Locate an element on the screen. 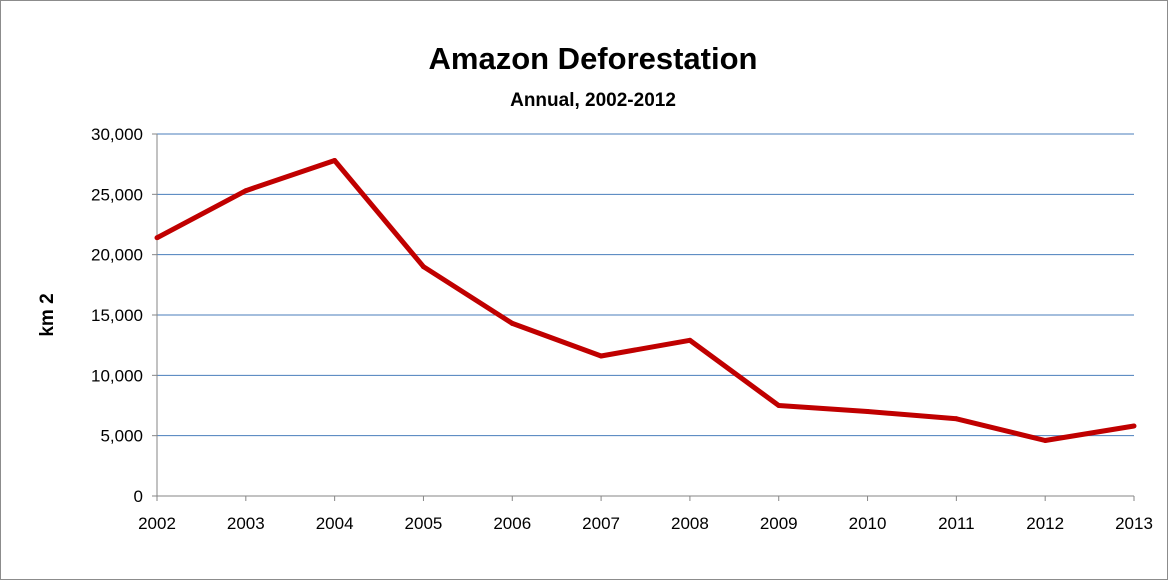  y-axis-label: km 2 is located at coordinates (47, 314).